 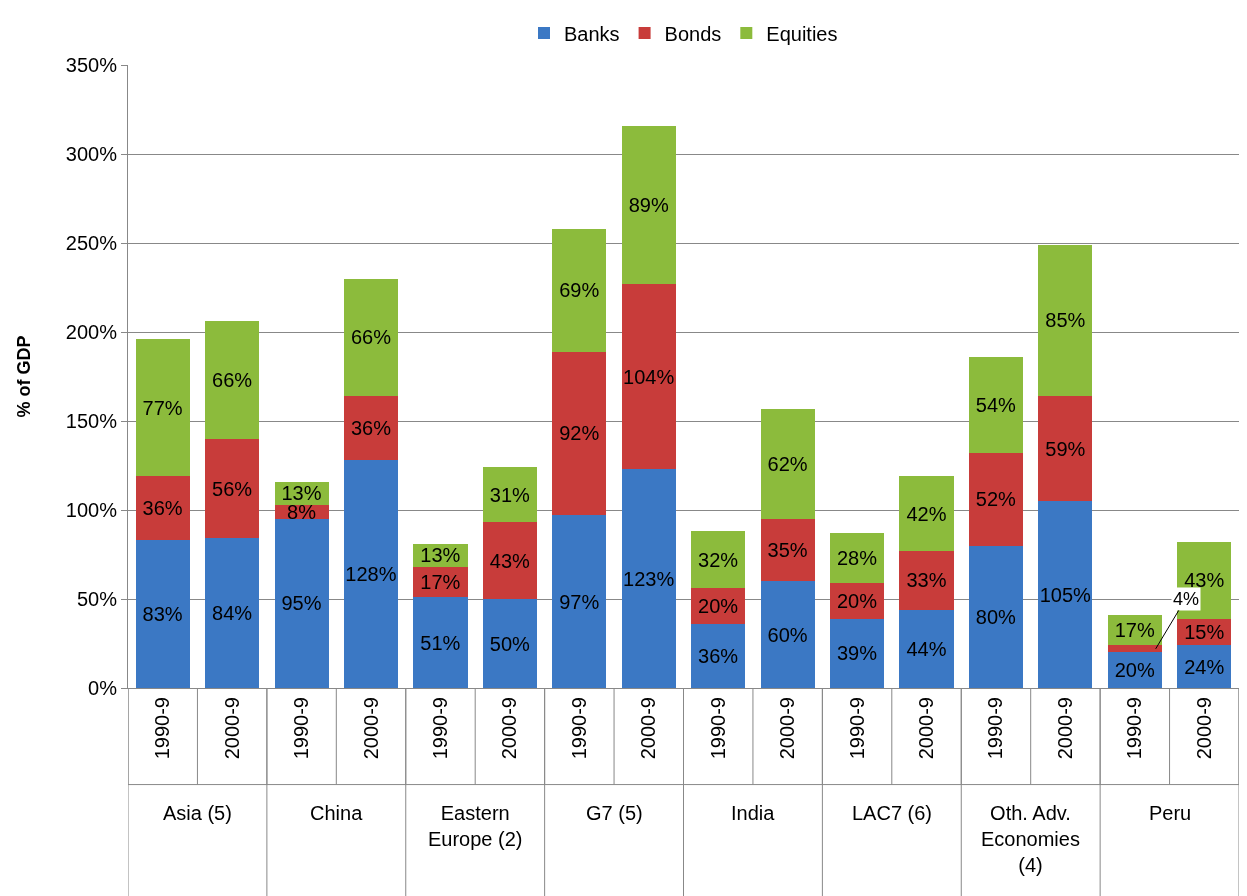 I want to click on data-label: 123%, so click(x=649, y=578).